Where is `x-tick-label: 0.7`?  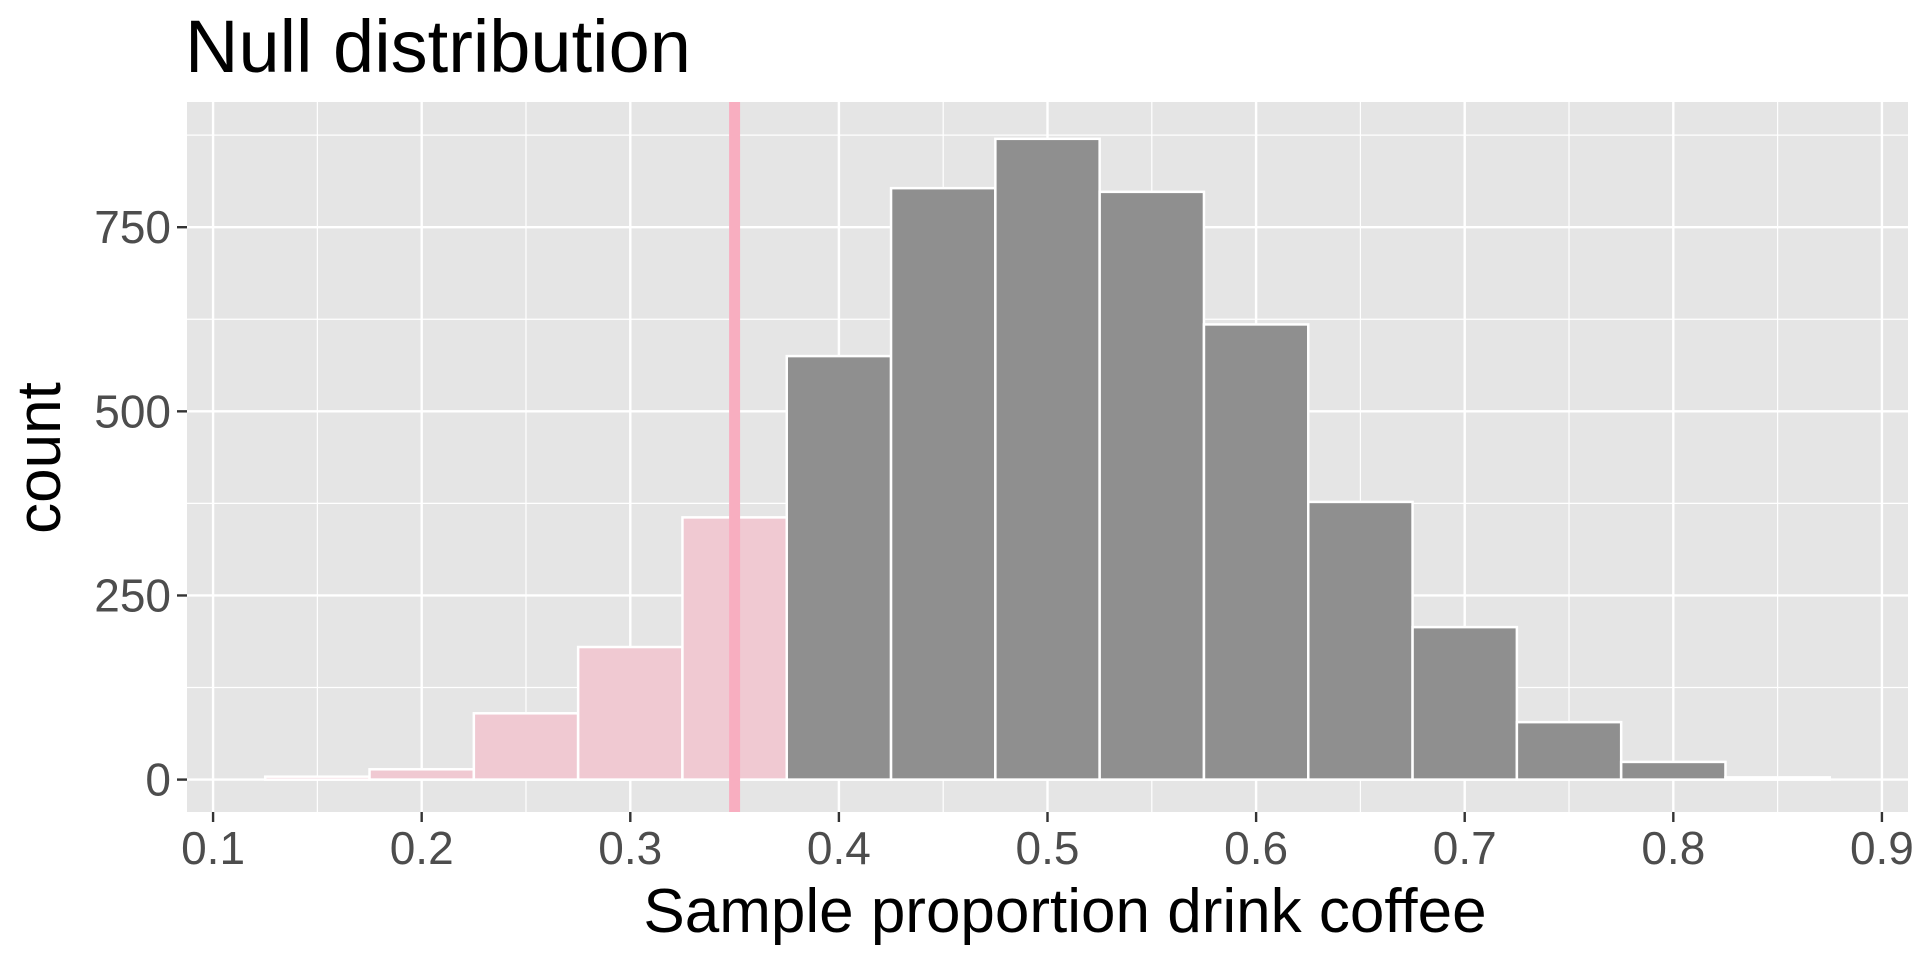
x-tick-label: 0.7 is located at coordinates (1465, 848).